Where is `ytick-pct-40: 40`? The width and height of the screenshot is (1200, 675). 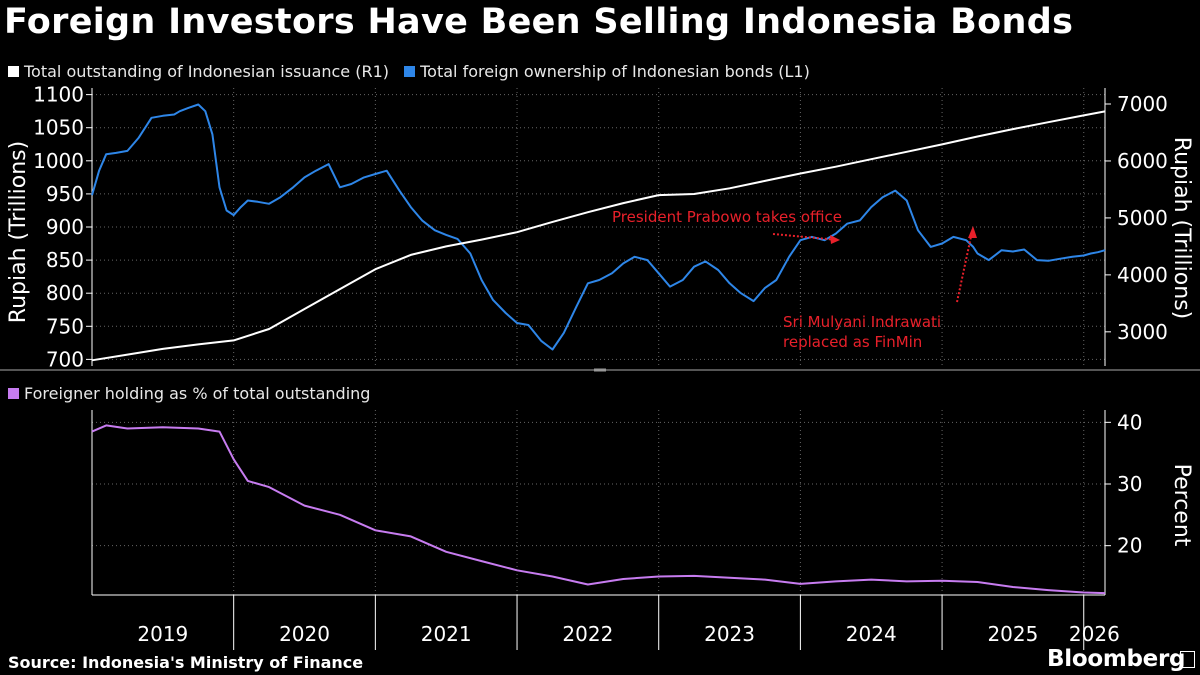
ytick-pct-40: 40 is located at coordinates (1129, 422).